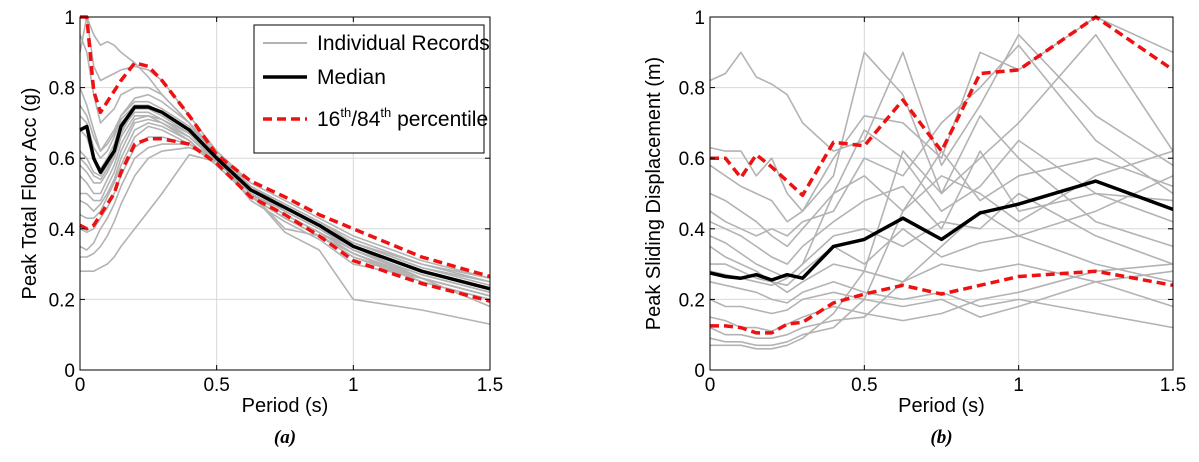 This screenshot has height=462, width=1199. I want to click on y-axis-label-a: Peak Total Floor Acc (g), so click(30, 194).